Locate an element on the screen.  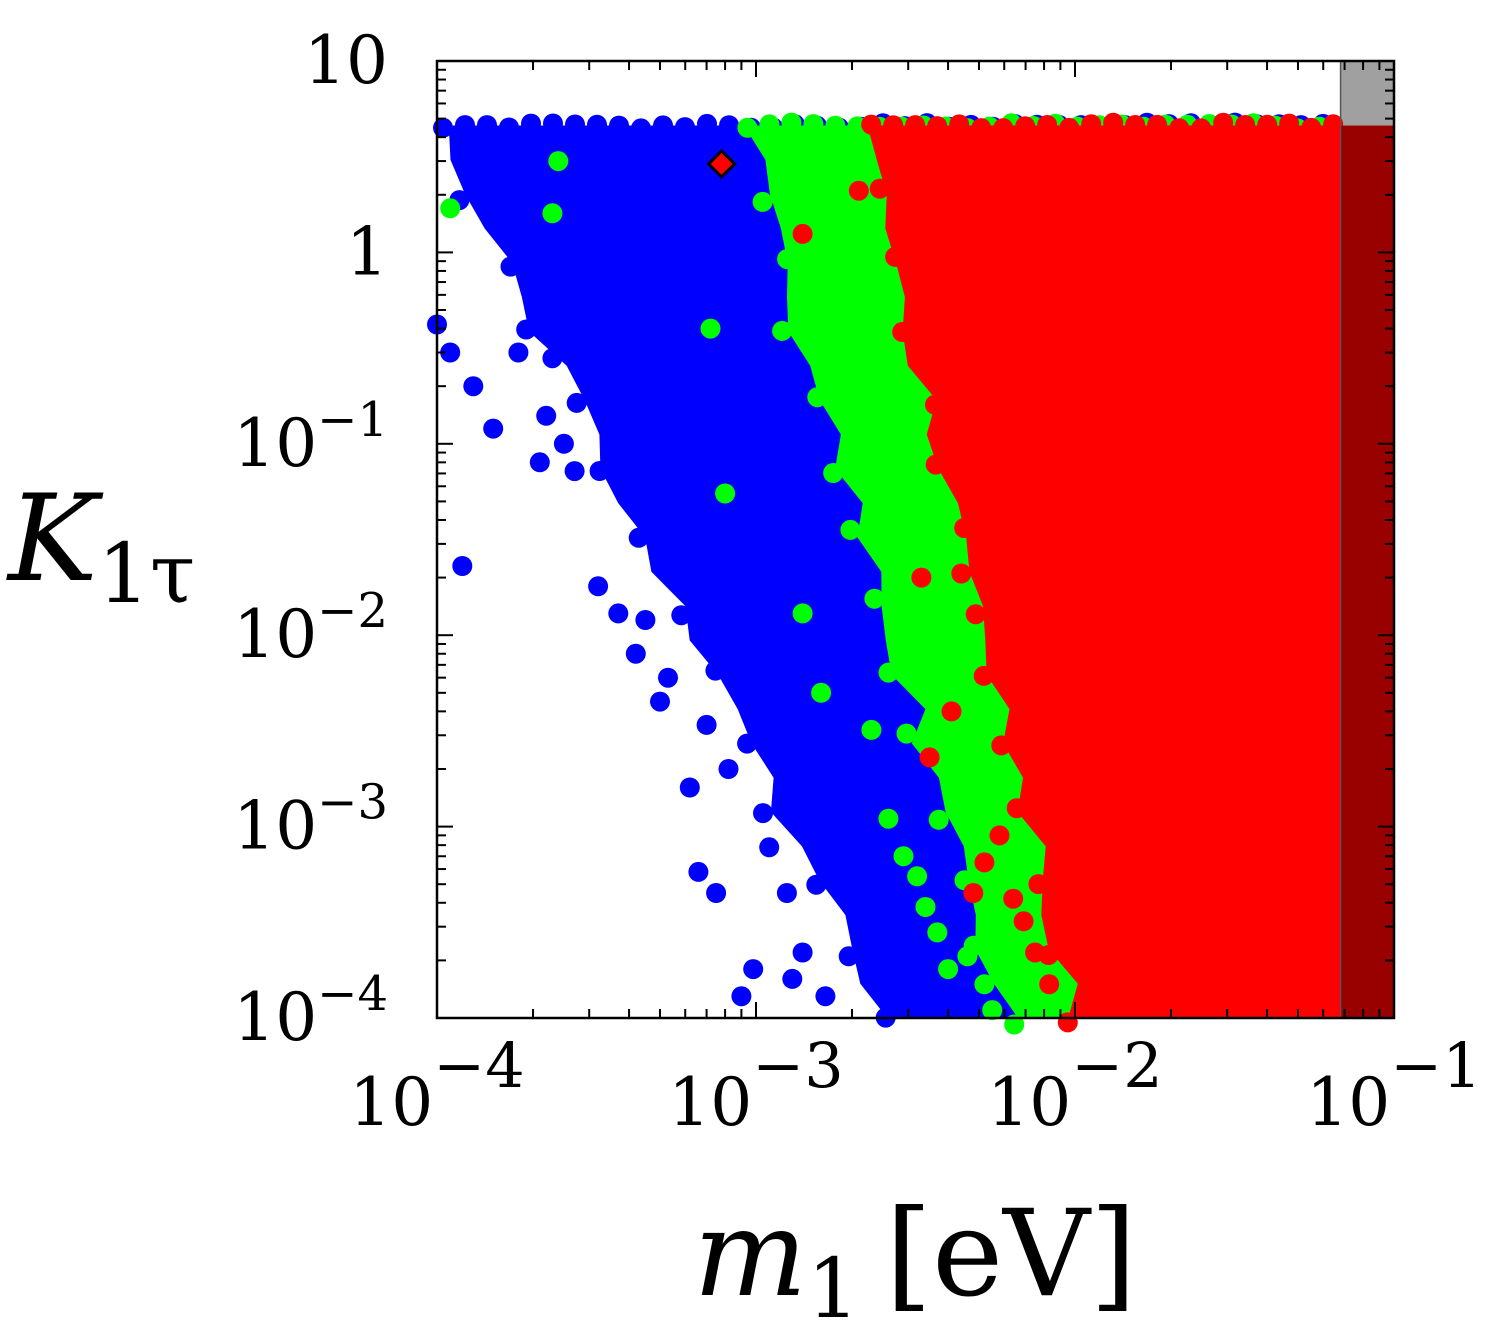
y-axis-symbol: K is located at coordinates (55, 539).